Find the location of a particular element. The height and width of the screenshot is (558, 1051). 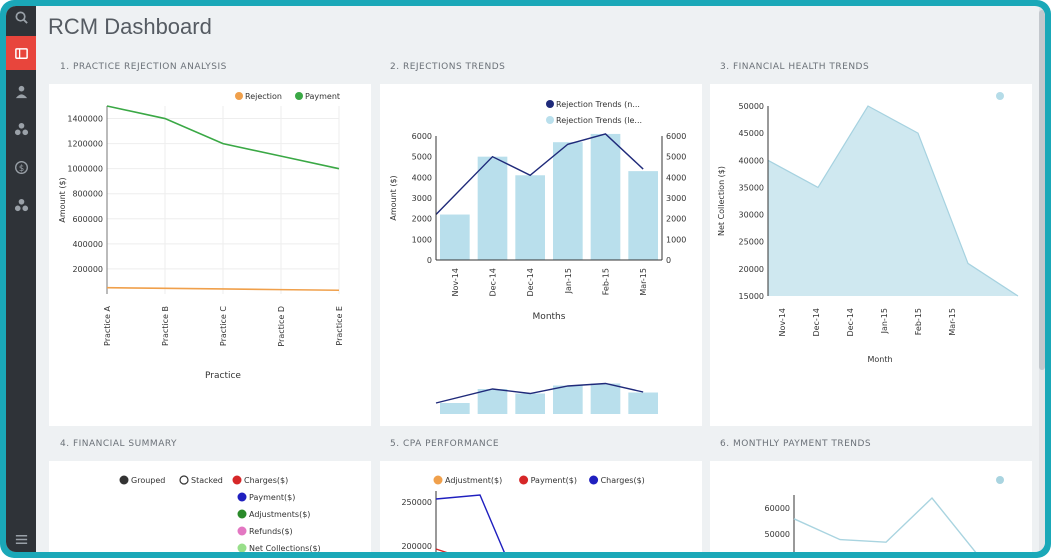

legend-label: Payment($) is located at coordinates (554, 480).